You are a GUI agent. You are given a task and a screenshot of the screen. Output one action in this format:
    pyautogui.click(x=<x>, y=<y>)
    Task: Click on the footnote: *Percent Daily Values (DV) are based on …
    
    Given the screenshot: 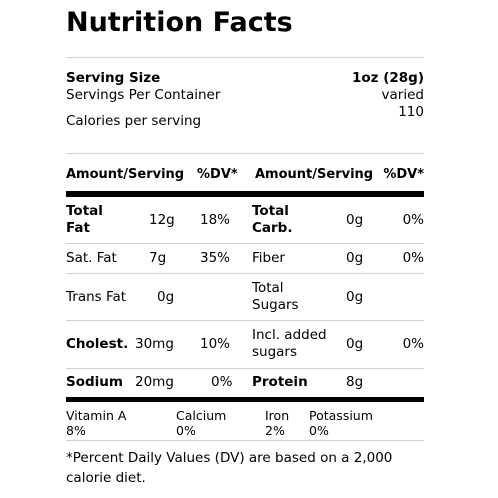 What is the action you would take?
    pyautogui.click(x=229, y=468)
    